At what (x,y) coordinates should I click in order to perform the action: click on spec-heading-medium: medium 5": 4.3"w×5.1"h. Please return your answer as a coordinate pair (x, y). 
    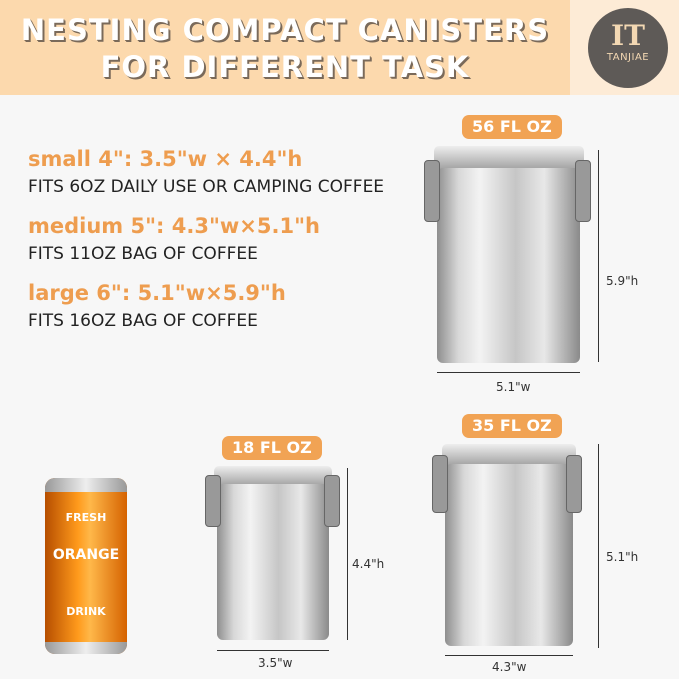
    Looking at the image, I should click on (174, 226).